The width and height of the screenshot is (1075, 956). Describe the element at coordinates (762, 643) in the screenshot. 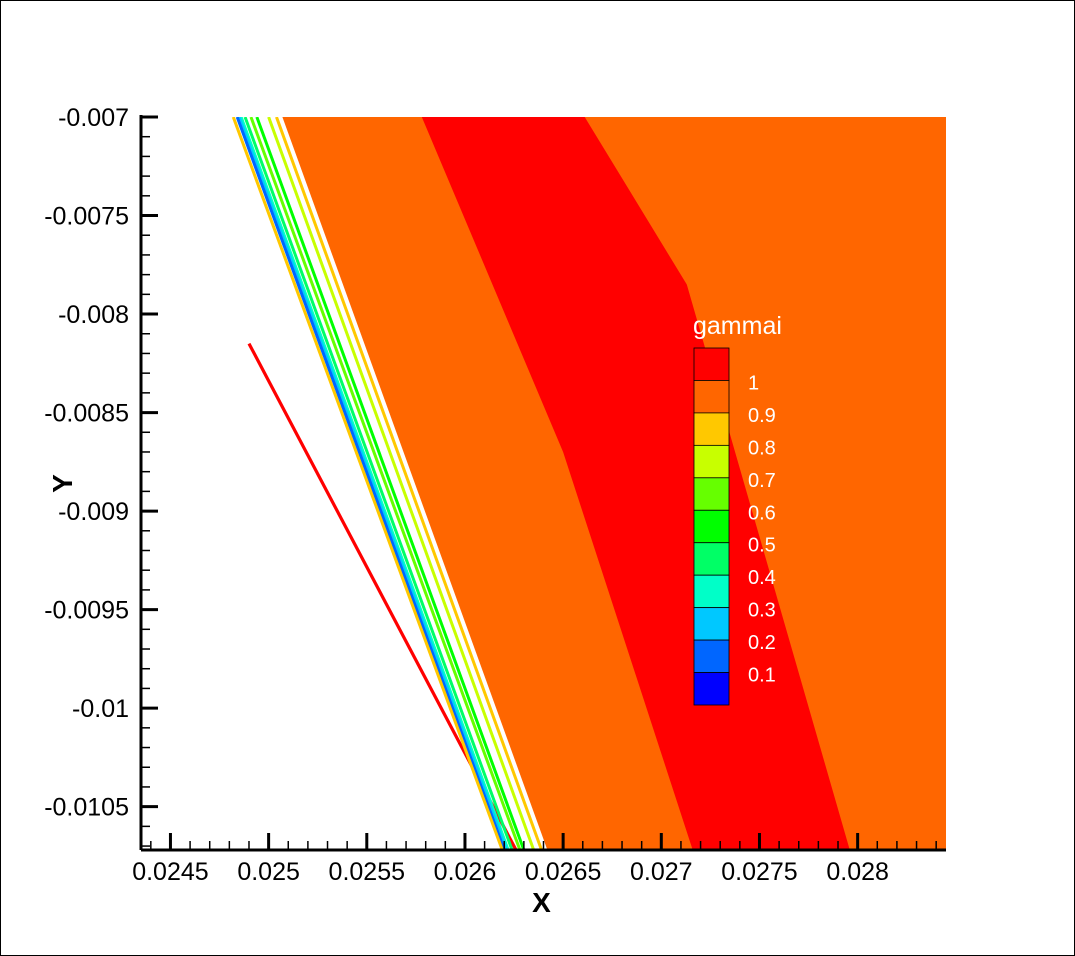

I see `legend-label-8: 0.2` at that location.